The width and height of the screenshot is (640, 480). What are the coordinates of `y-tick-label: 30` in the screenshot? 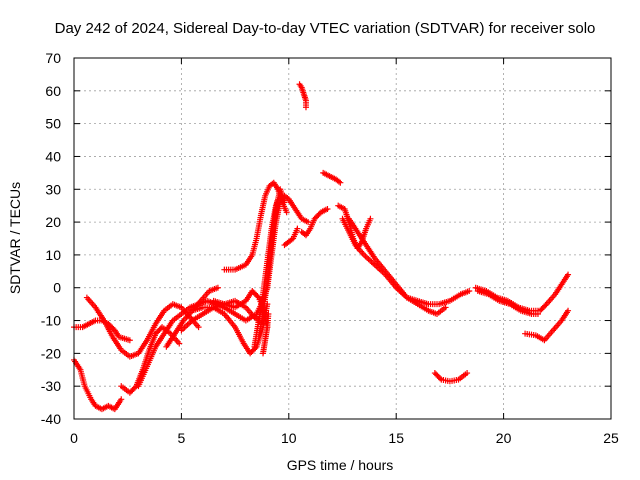 It's located at (53, 189).